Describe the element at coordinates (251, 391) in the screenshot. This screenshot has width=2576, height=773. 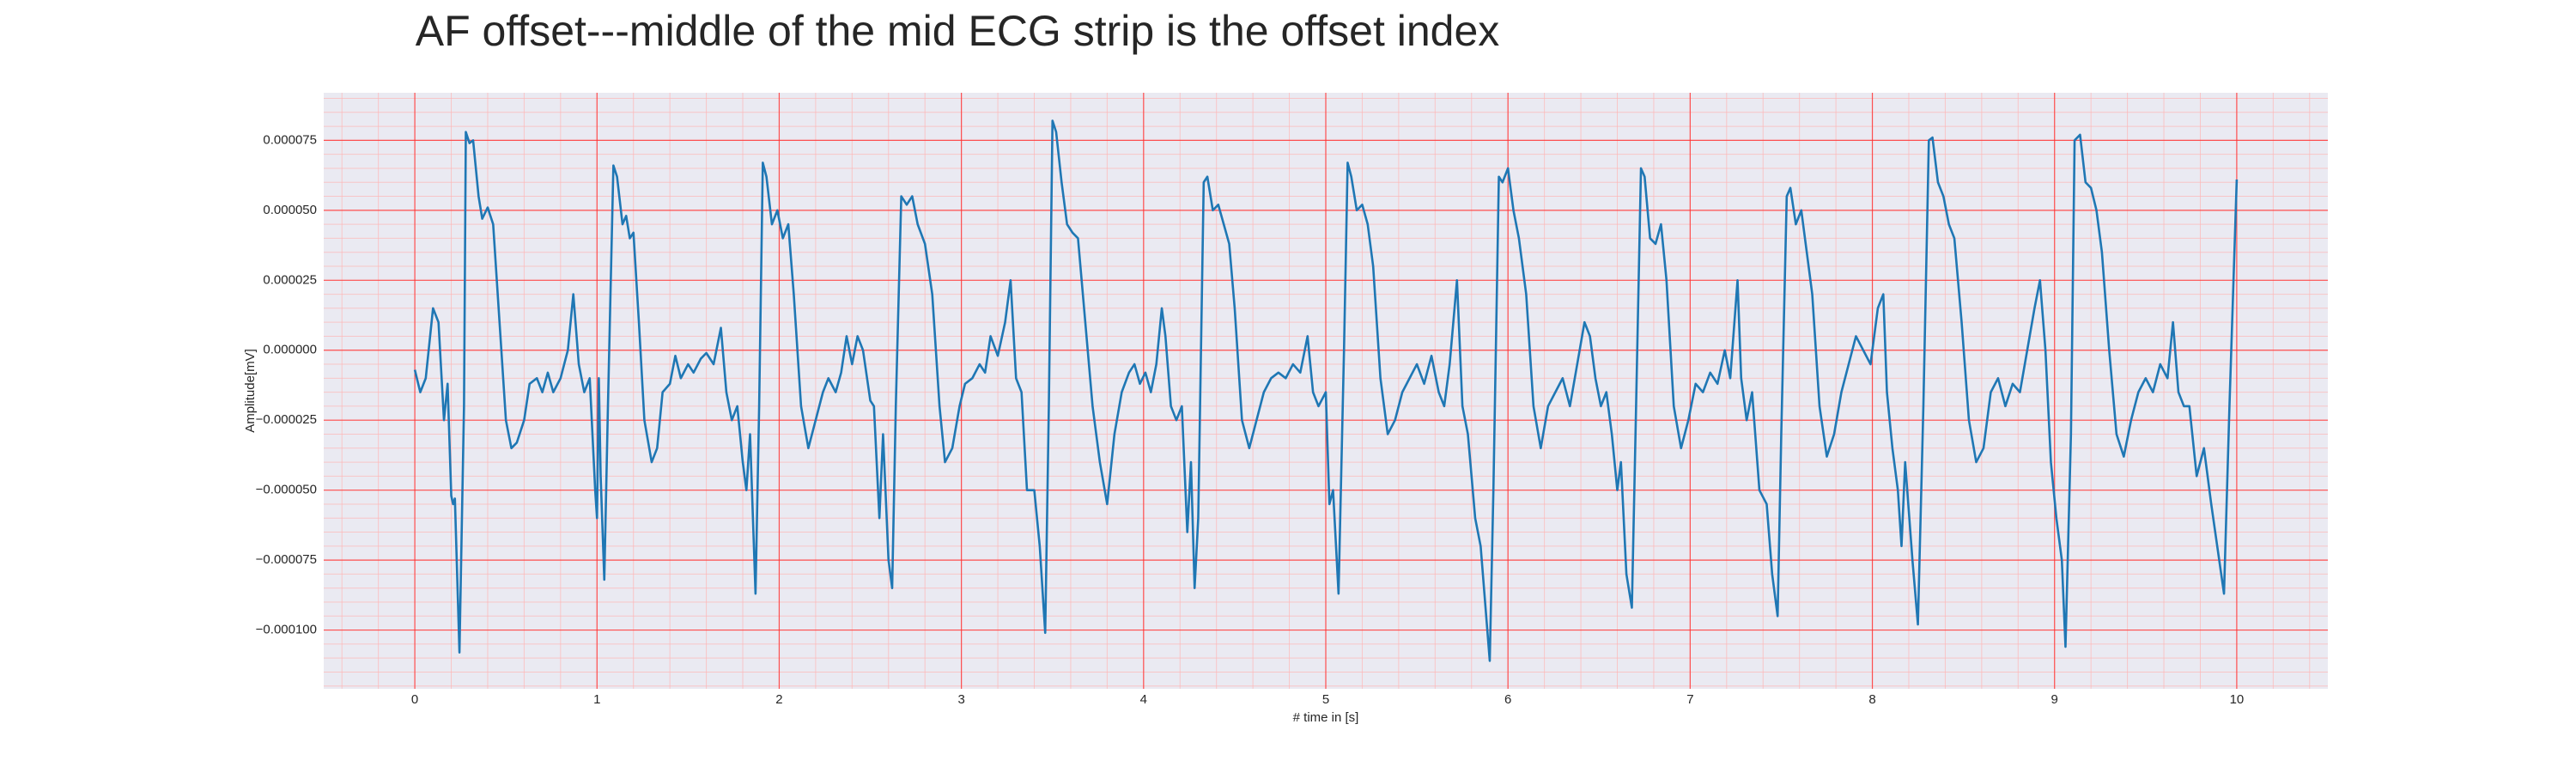
I see `y-axis-label: Amplitude[mV]` at that location.